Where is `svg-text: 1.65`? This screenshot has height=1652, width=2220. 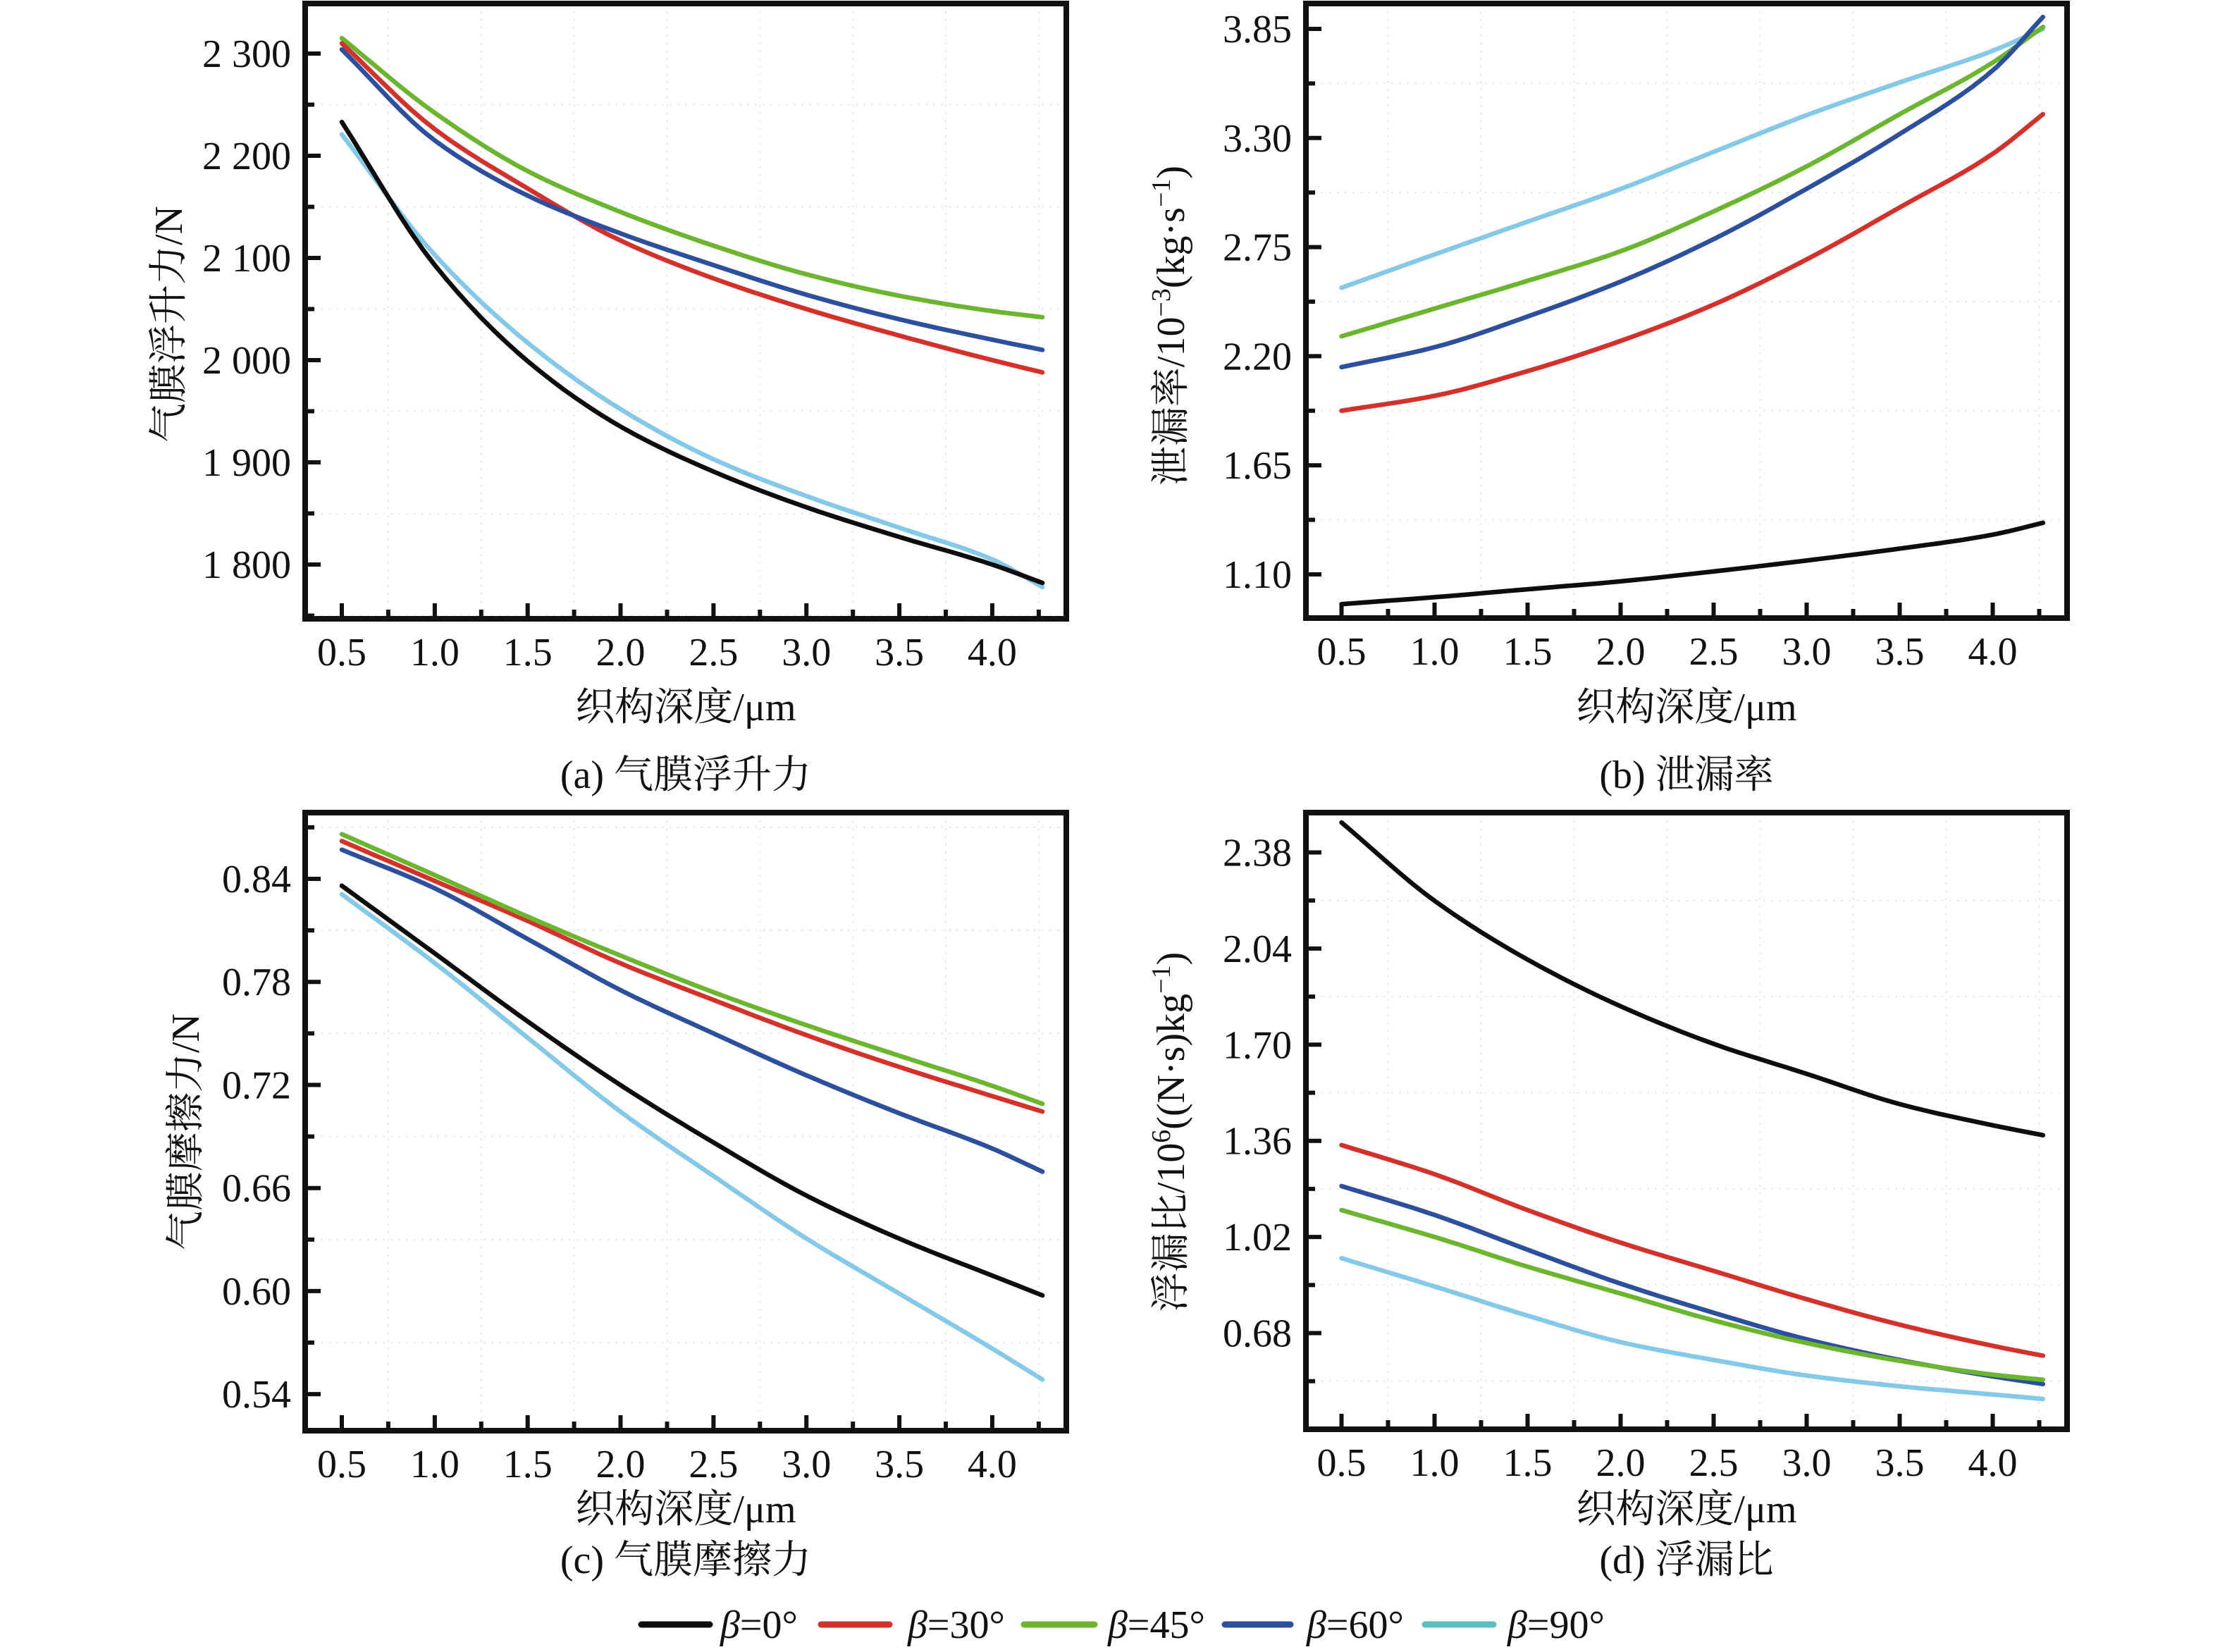
svg-text: 1.65 is located at coordinates (1257, 466).